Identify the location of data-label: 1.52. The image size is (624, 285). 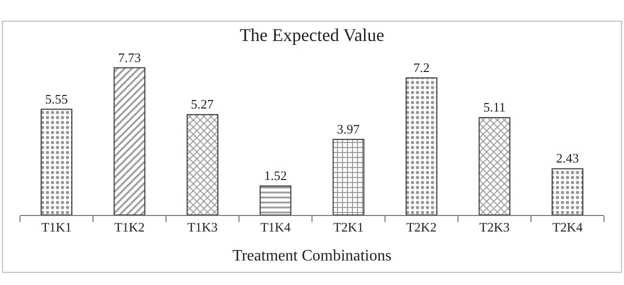
(275, 176).